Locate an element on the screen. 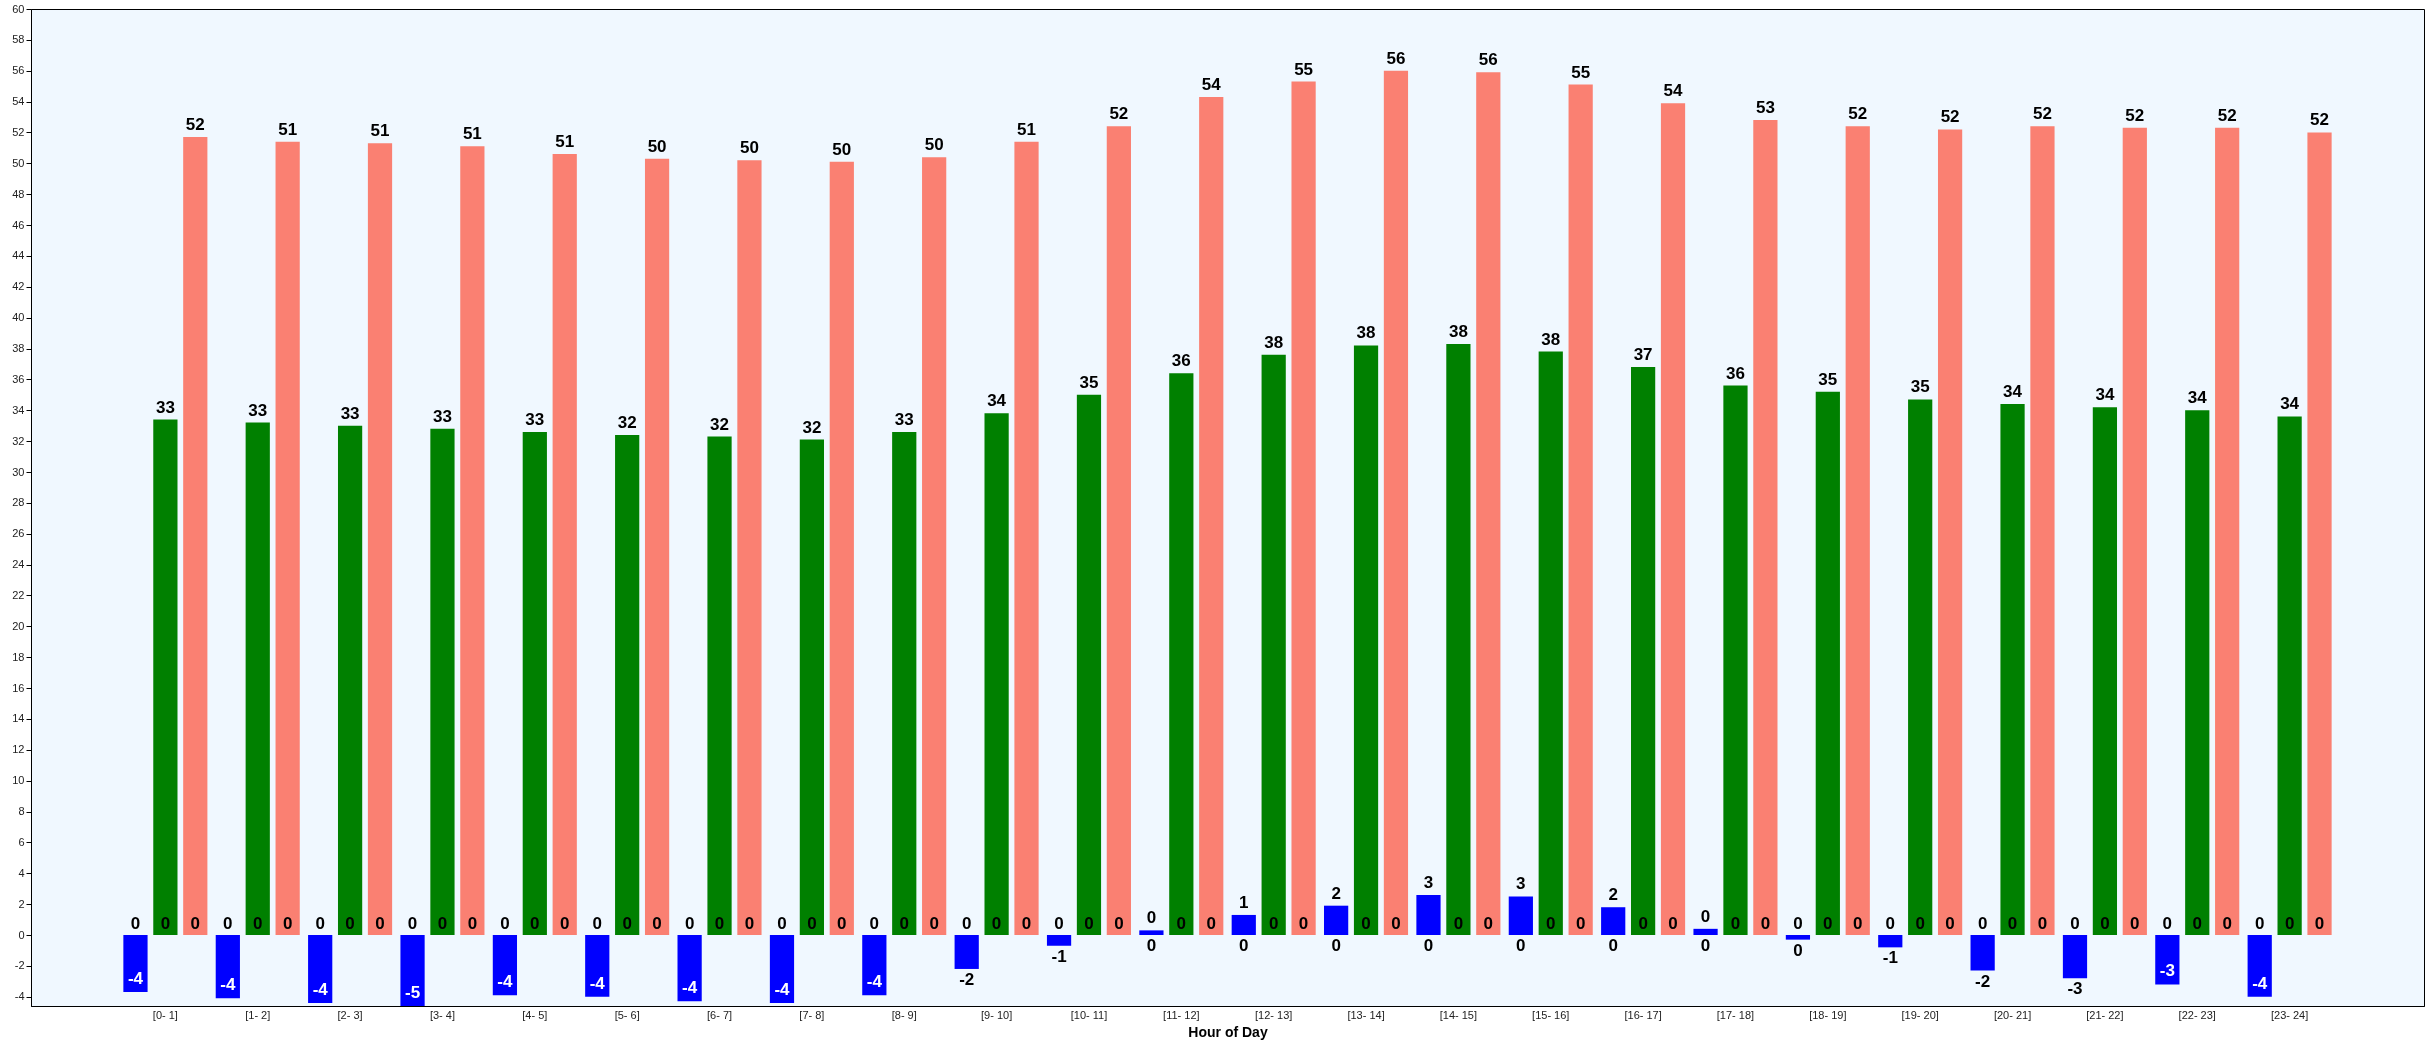 The width and height of the screenshot is (2427, 1042). y-tick-label: 42 is located at coordinates (18, 286).